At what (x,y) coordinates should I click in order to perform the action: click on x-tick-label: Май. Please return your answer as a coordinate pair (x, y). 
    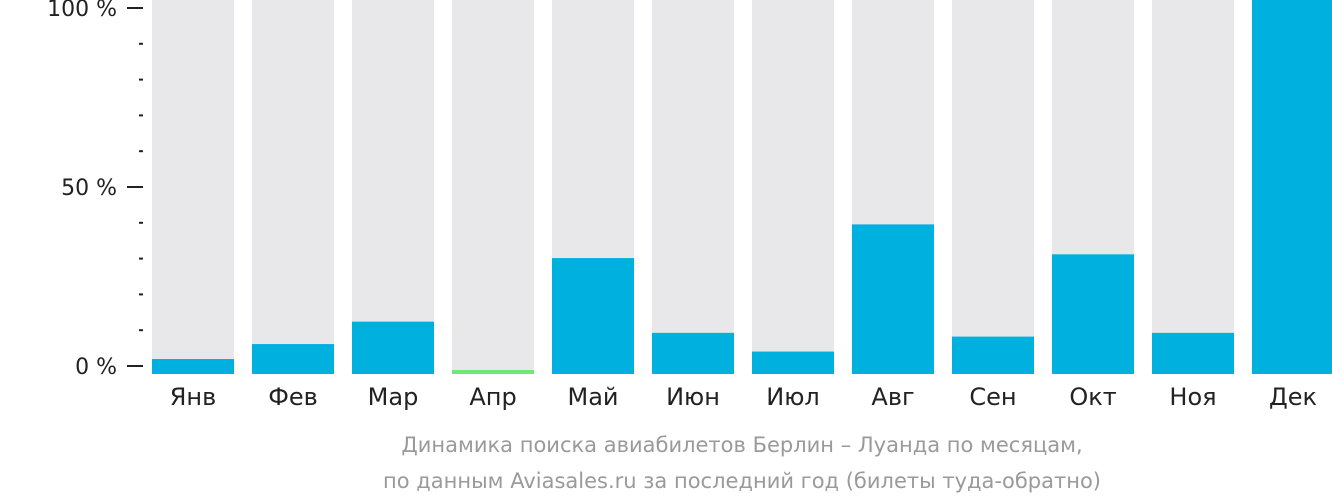
    Looking at the image, I should click on (592, 397).